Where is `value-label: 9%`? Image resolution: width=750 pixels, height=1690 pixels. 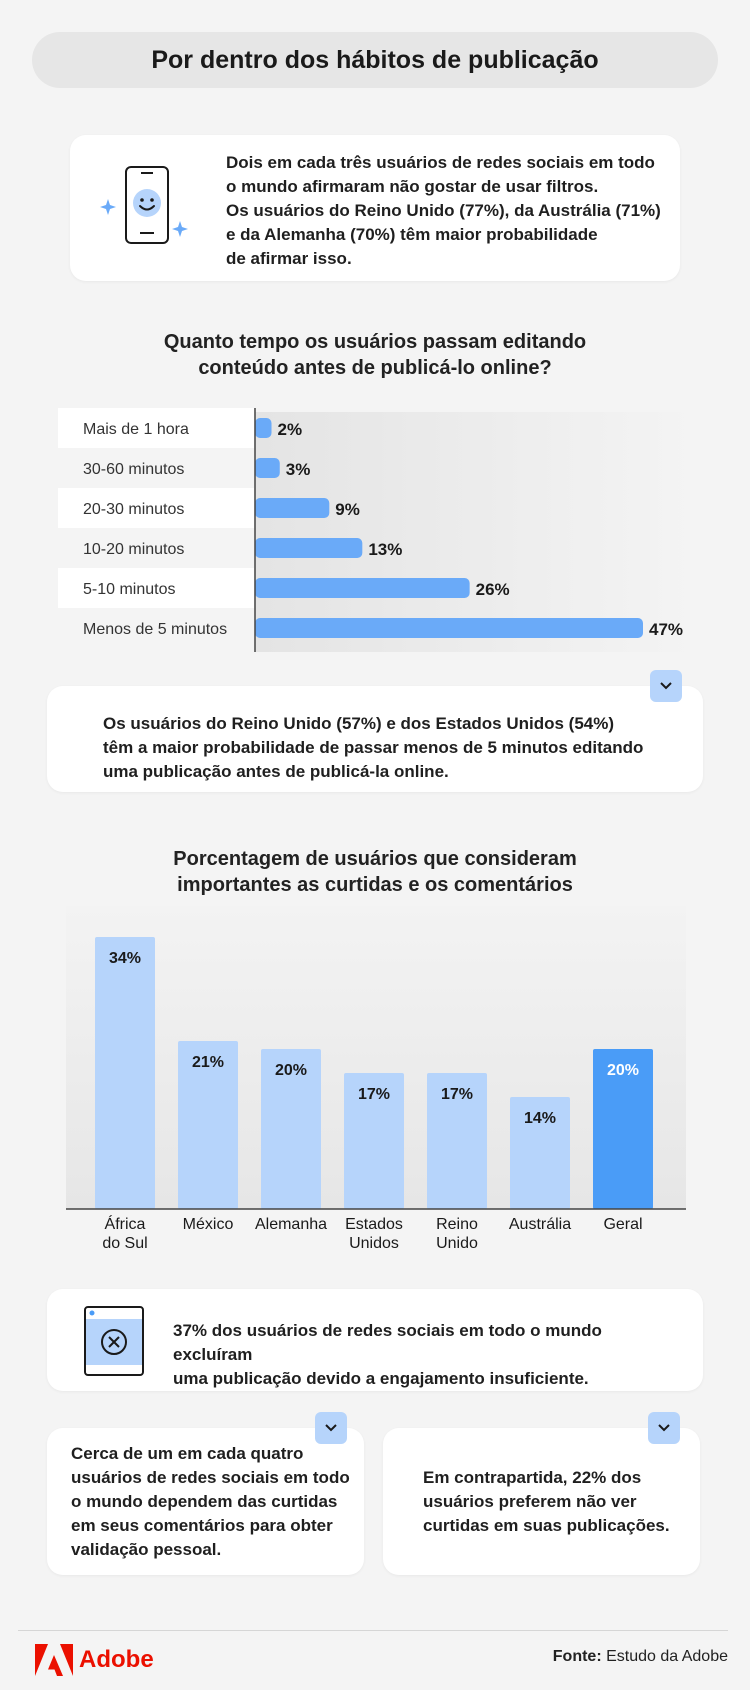
value-label: 9% is located at coordinates (347, 509).